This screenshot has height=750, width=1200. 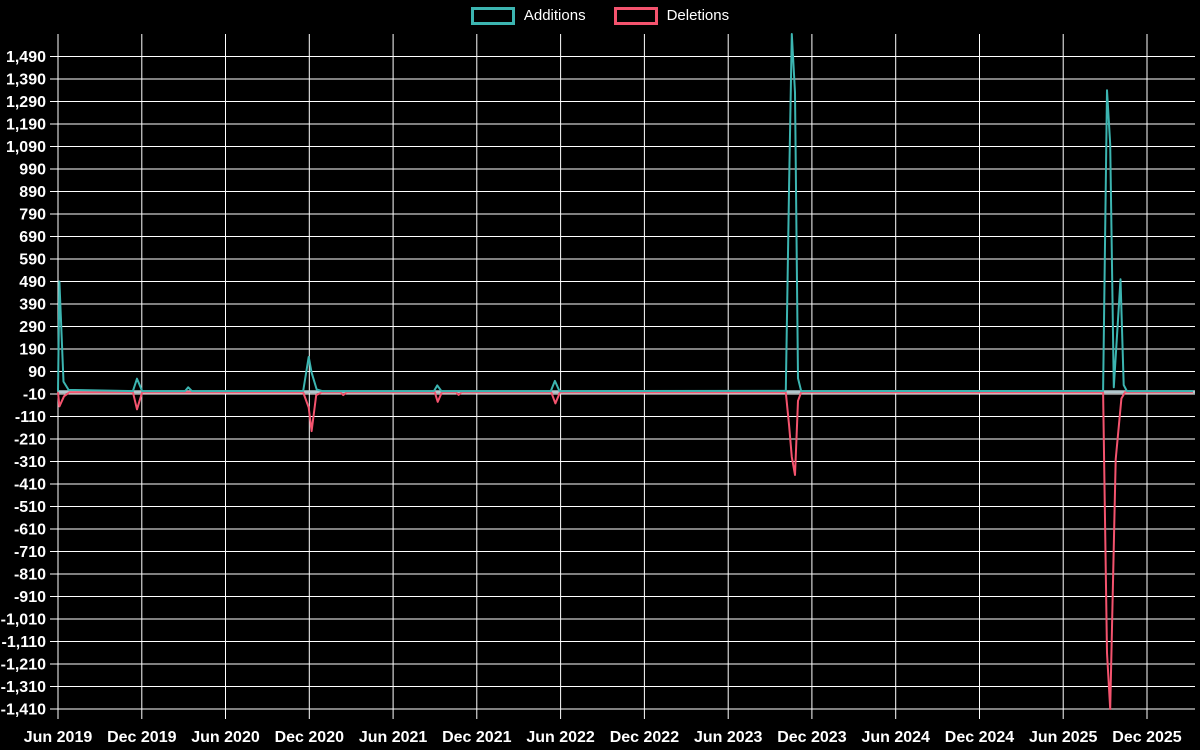 What do you see at coordinates (32, 192) in the screenshot?
I see `y-tick-label: 890` at bounding box center [32, 192].